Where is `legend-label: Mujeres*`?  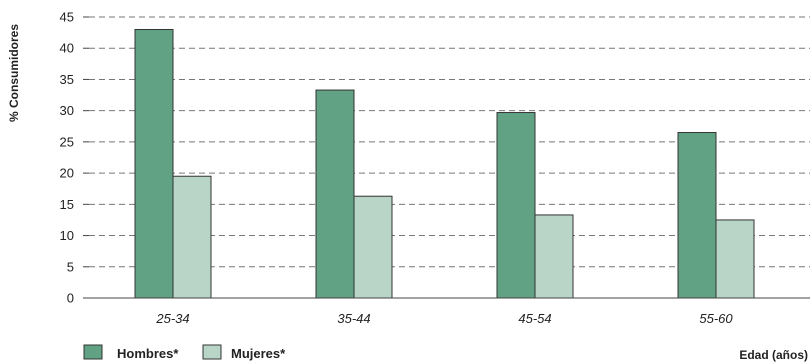
legend-label: Mujeres* is located at coordinates (258, 353).